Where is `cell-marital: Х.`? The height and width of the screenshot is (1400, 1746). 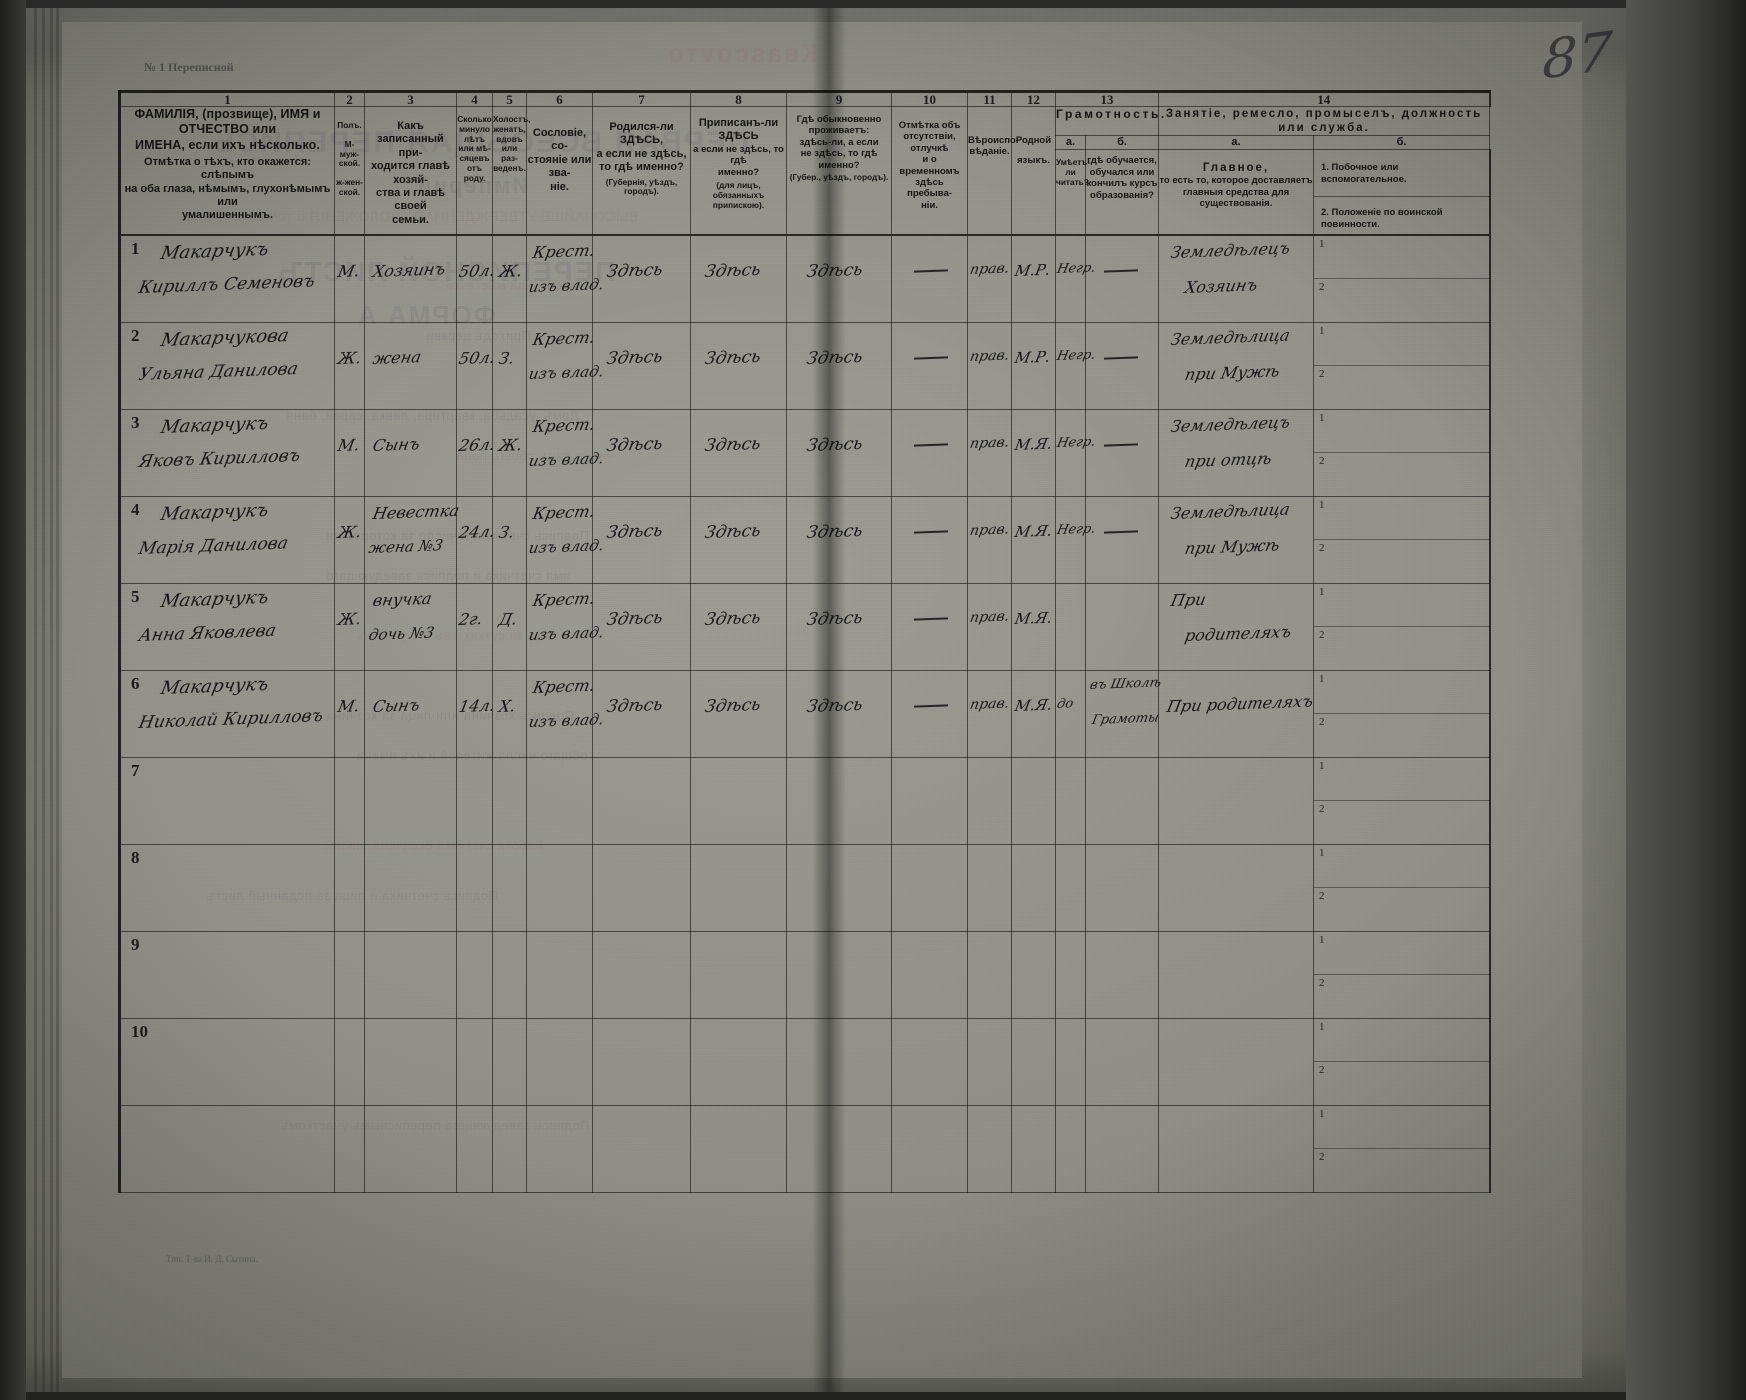 cell-marital: Х. is located at coordinates (509, 714).